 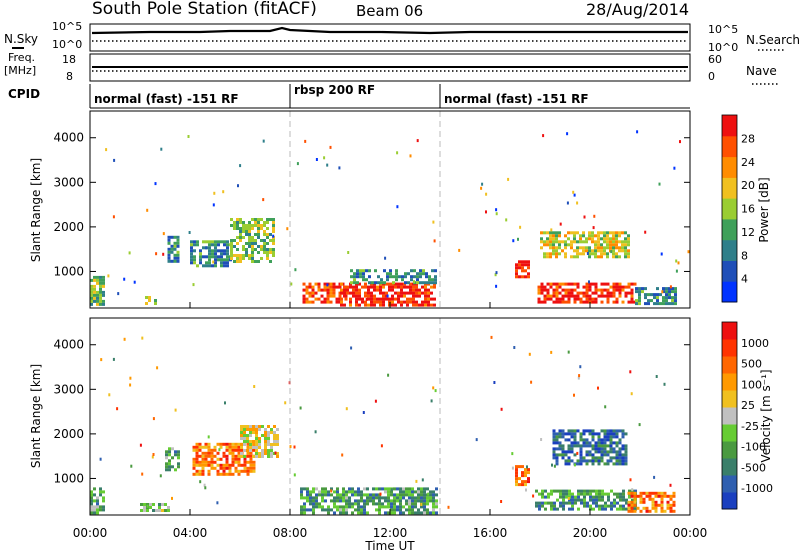 I want to click on colorbar-swatch, so click(x=729, y=146).